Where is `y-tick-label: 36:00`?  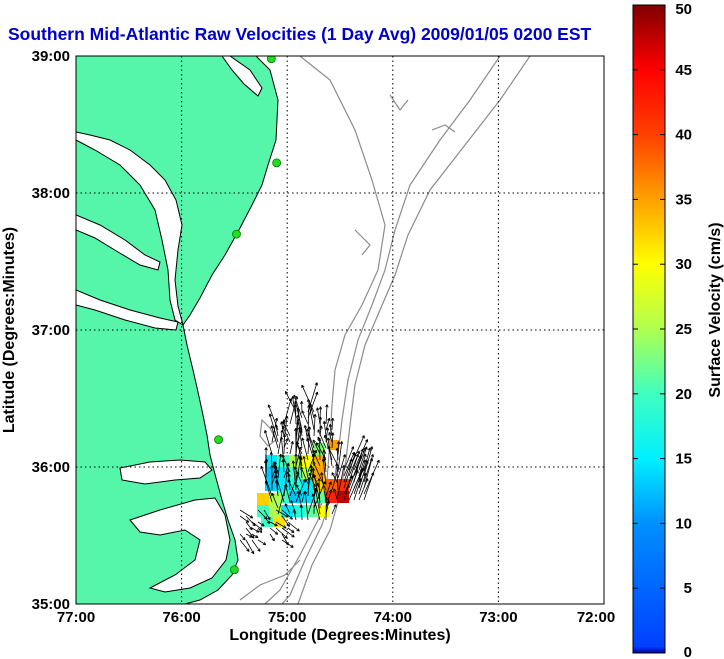
y-tick-label: 36:00 is located at coordinates (51, 467).